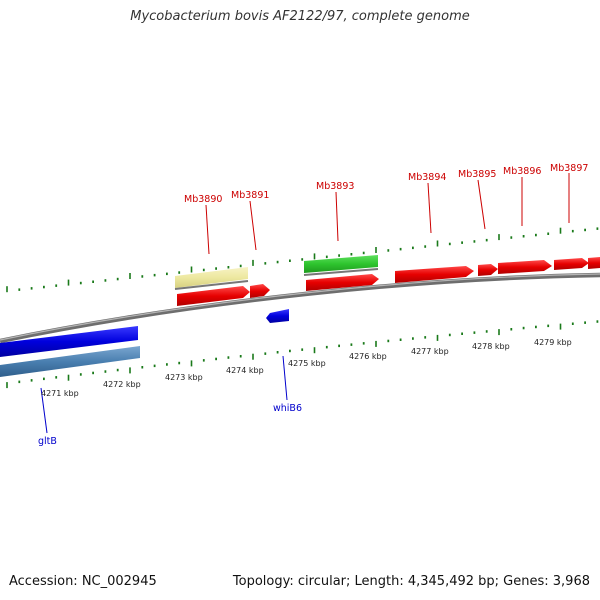  I want to click on gene-label-mb3894: Mb3894, so click(427, 177).